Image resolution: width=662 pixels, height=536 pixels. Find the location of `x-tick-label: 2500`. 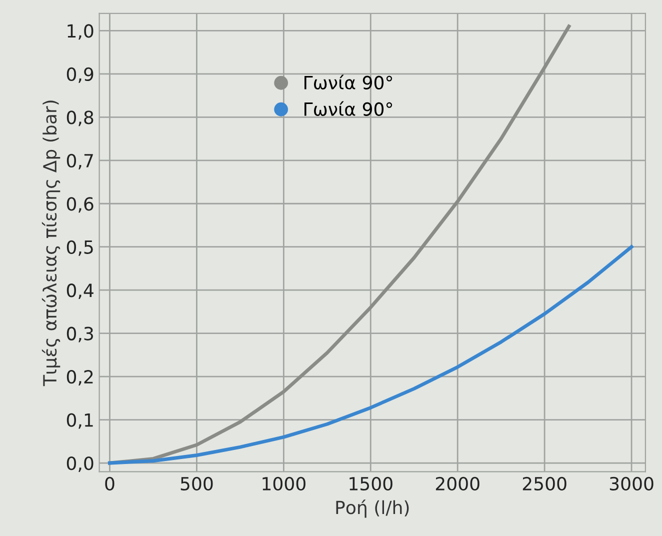

x-tick-label: 2500 is located at coordinates (544, 483).